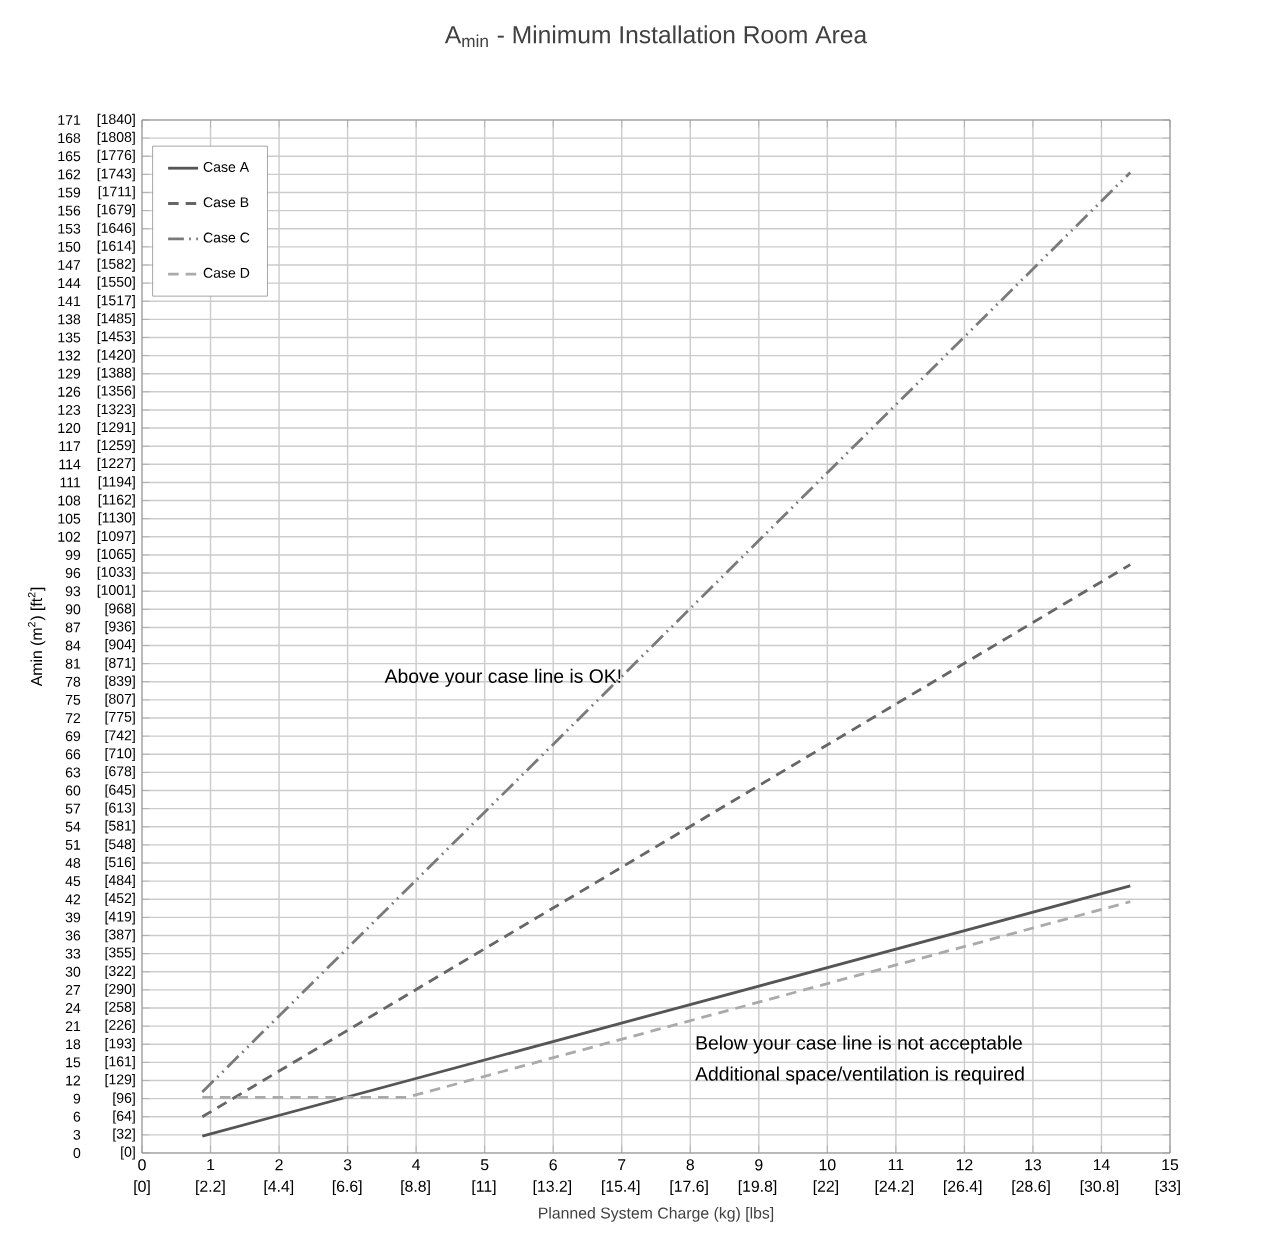 Image resolution: width=1270 pixels, height=1250 pixels. What do you see at coordinates (69, 120) in the screenshot?
I see `y-tick-label: 171` at bounding box center [69, 120].